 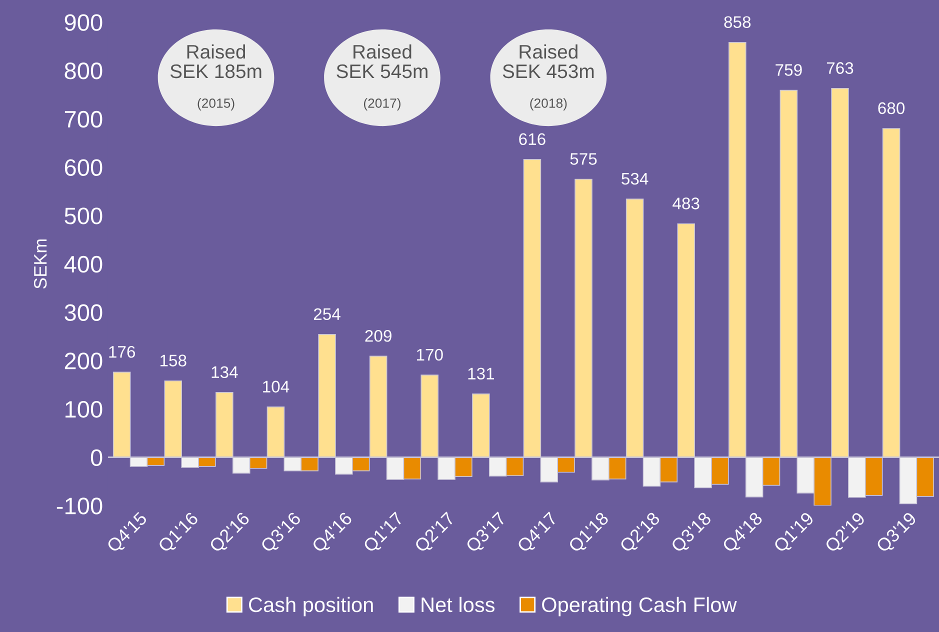 I want to click on y-tick-label: -100, so click(x=79, y=506).